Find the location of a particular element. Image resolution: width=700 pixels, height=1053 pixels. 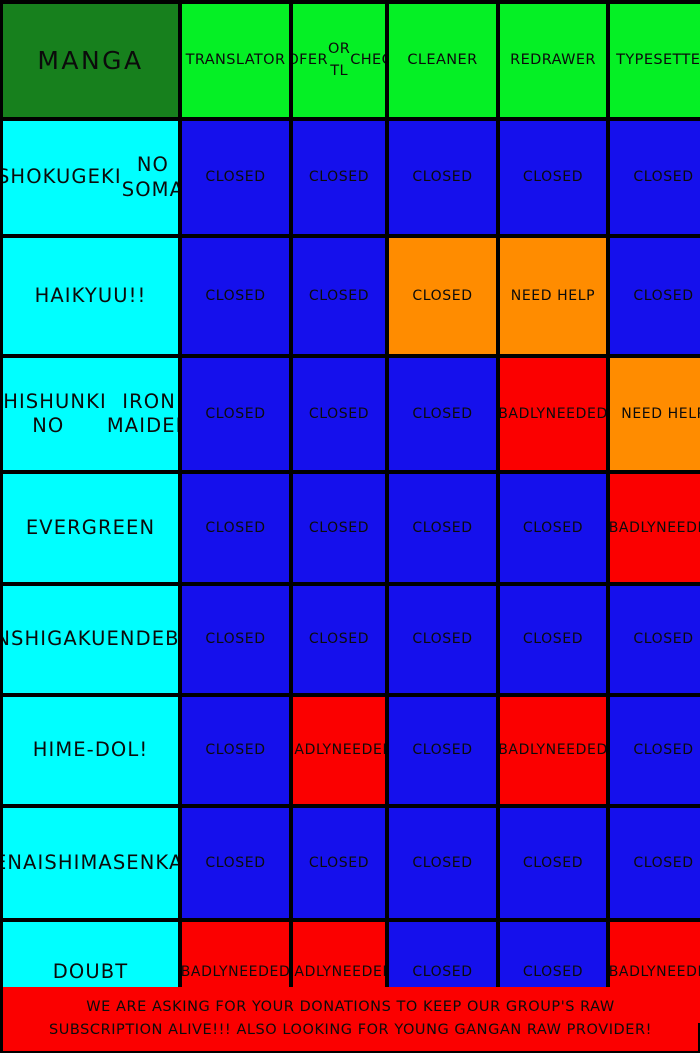

manga-title-cell: HAIKYUU!! is located at coordinates (90, 296).